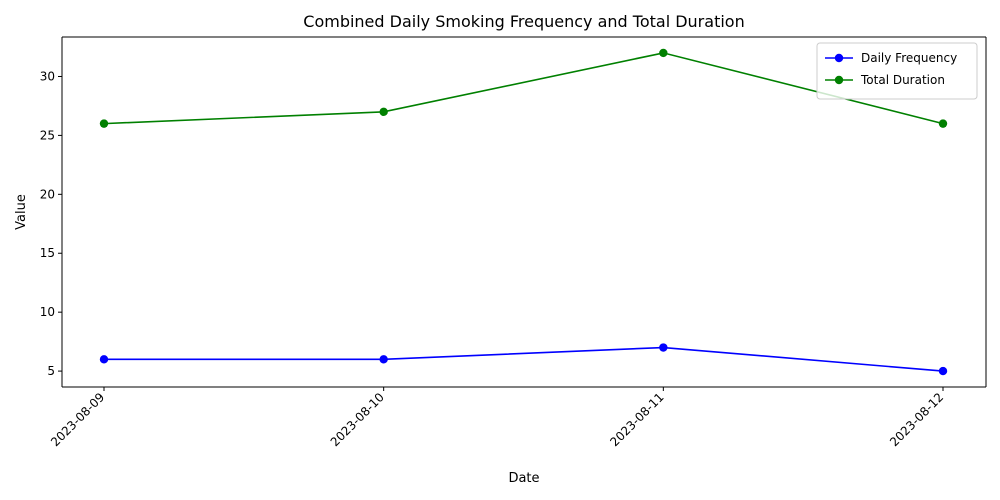  I want to click on legend-box, so click(897, 71).